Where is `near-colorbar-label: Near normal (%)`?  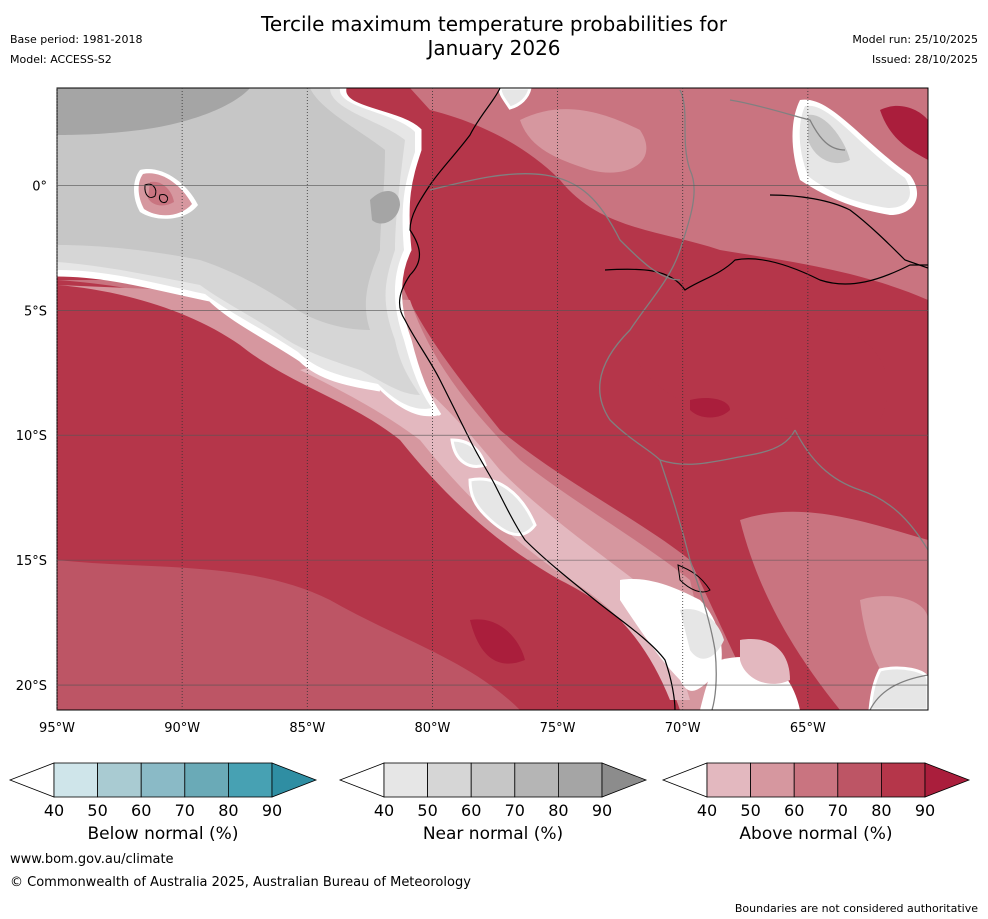 near-colorbar-label: Near normal (%) is located at coordinates (493, 834).